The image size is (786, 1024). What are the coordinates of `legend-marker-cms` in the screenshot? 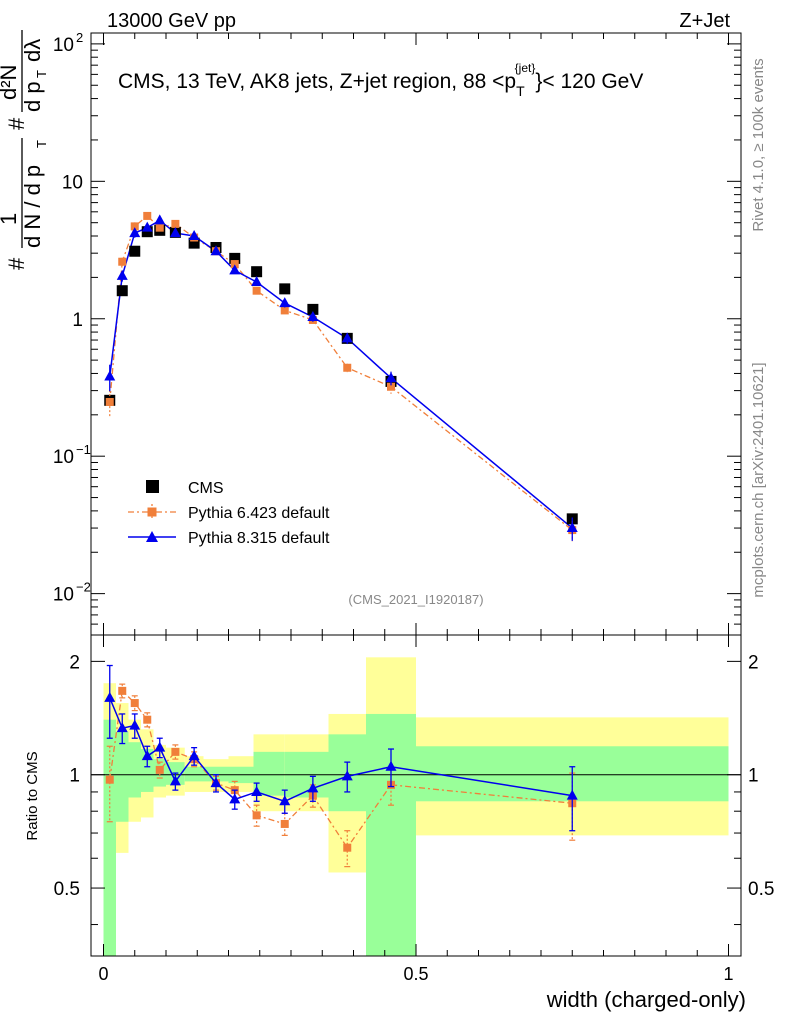 It's located at (152, 486).